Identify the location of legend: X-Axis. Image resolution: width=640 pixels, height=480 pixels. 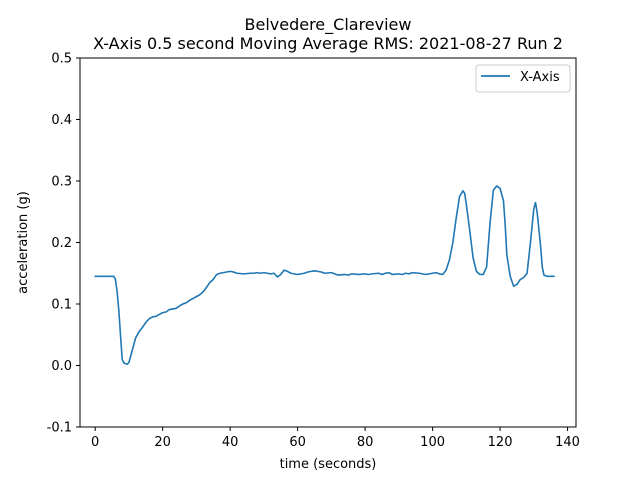
(523, 78).